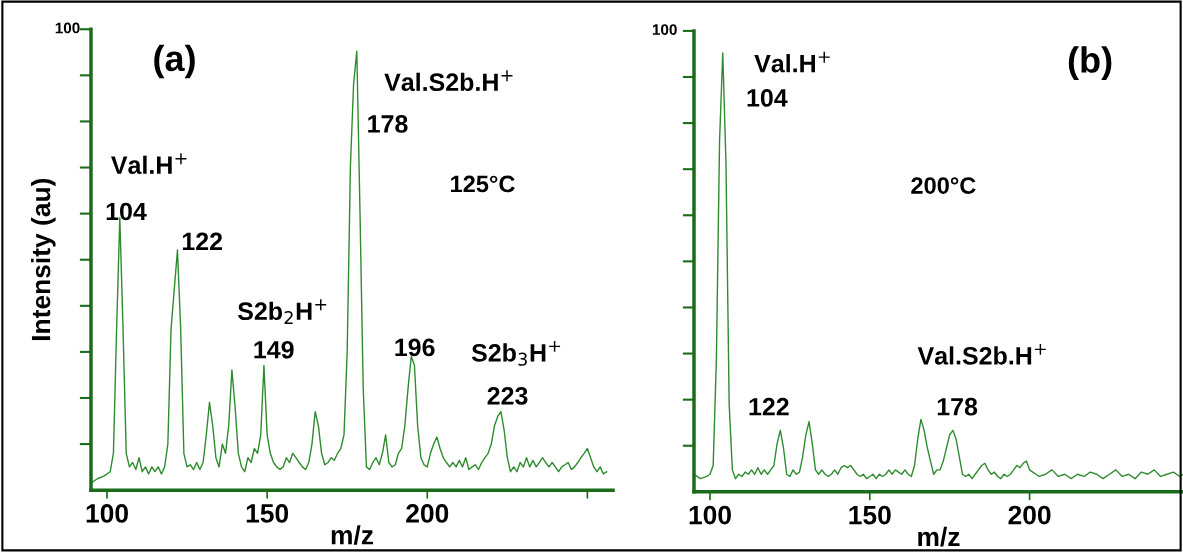 The width and height of the screenshot is (1183, 552). What do you see at coordinates (274, 349) in the screenshot?
I see `annotation: 149` at bounding box center [274, 349].